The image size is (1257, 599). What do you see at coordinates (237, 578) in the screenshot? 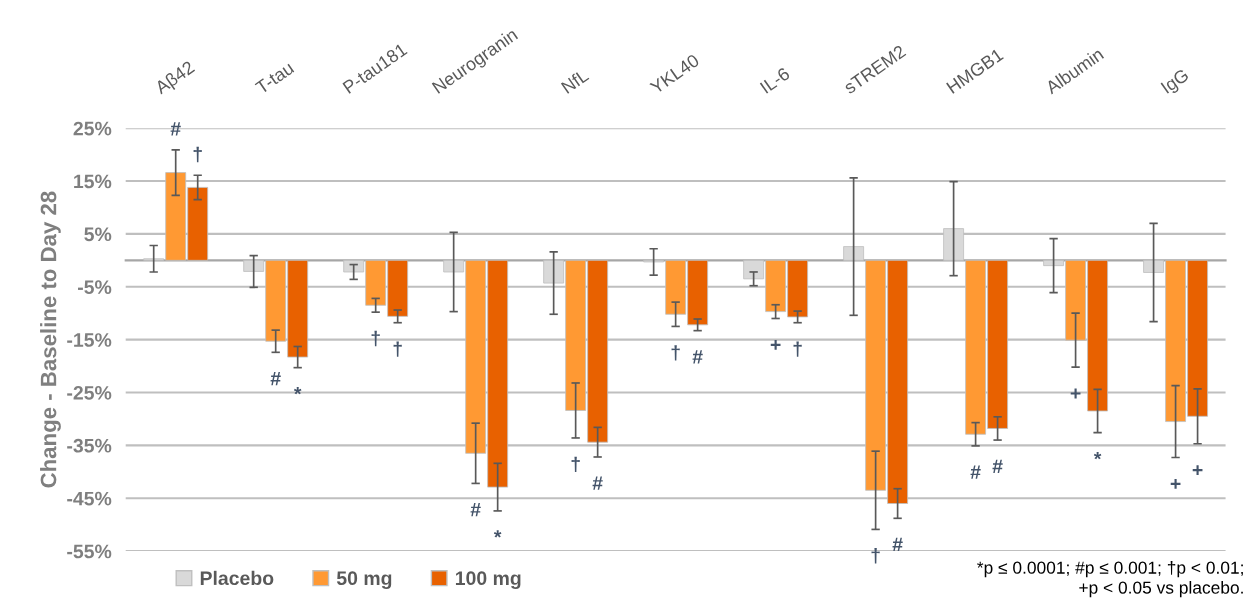
I see `legend-label: Placebo` at bounding box center [237, 578].